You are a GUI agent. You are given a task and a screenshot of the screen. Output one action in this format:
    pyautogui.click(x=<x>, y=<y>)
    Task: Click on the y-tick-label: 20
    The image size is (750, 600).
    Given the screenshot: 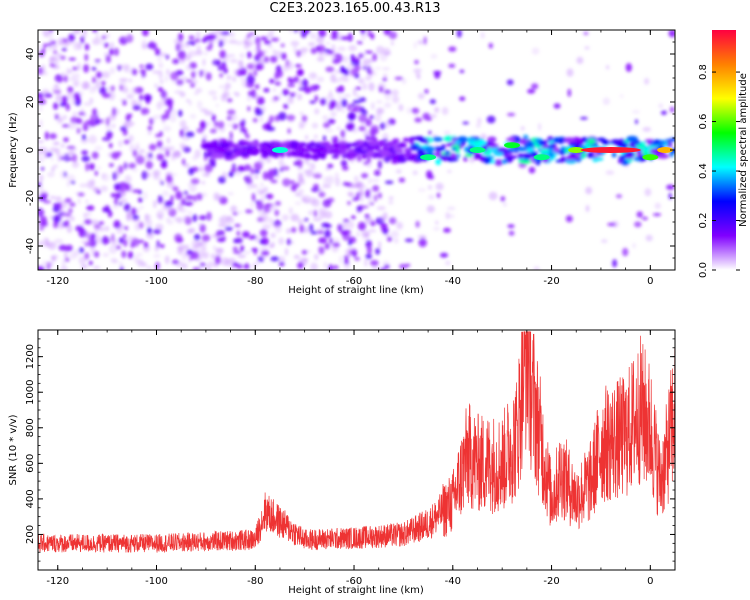 What is the action you would take?
    pyautogui.click(x=30, y=102)
    